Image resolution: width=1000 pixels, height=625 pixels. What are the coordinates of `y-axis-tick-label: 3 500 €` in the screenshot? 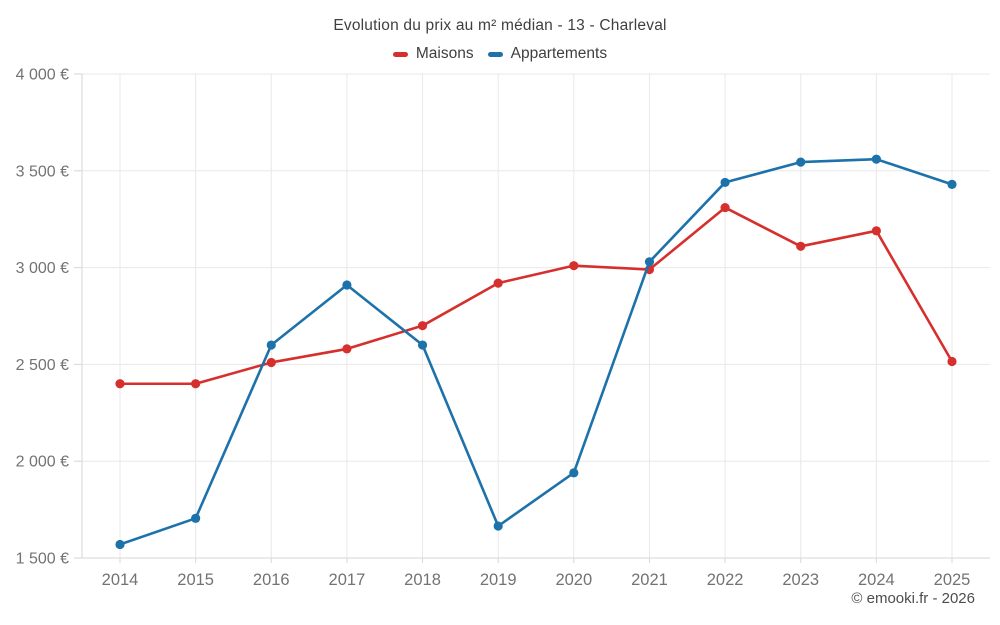 It's located at (42, 171).